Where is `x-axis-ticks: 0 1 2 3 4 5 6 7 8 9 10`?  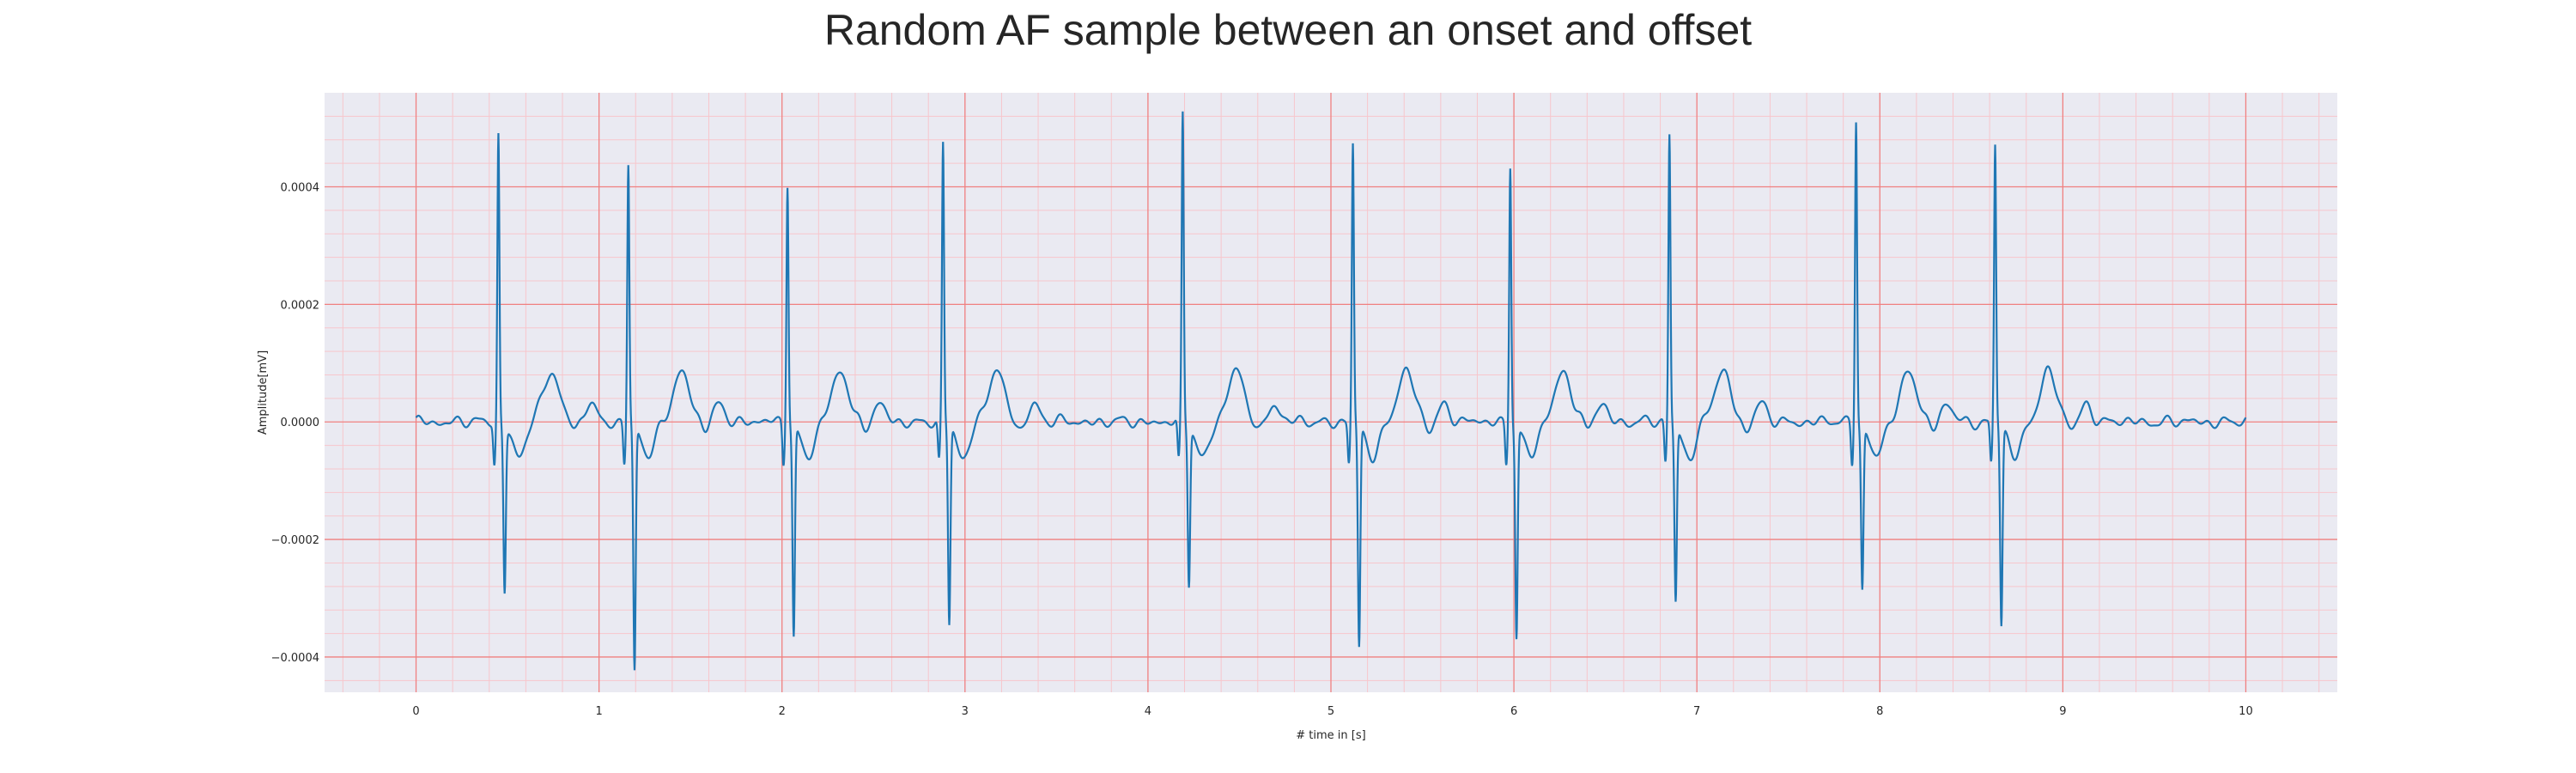 x-axis-ticks: 0 1 2 3 4 5 6 7 8 9 10 is located at coordinates (1332, 711).